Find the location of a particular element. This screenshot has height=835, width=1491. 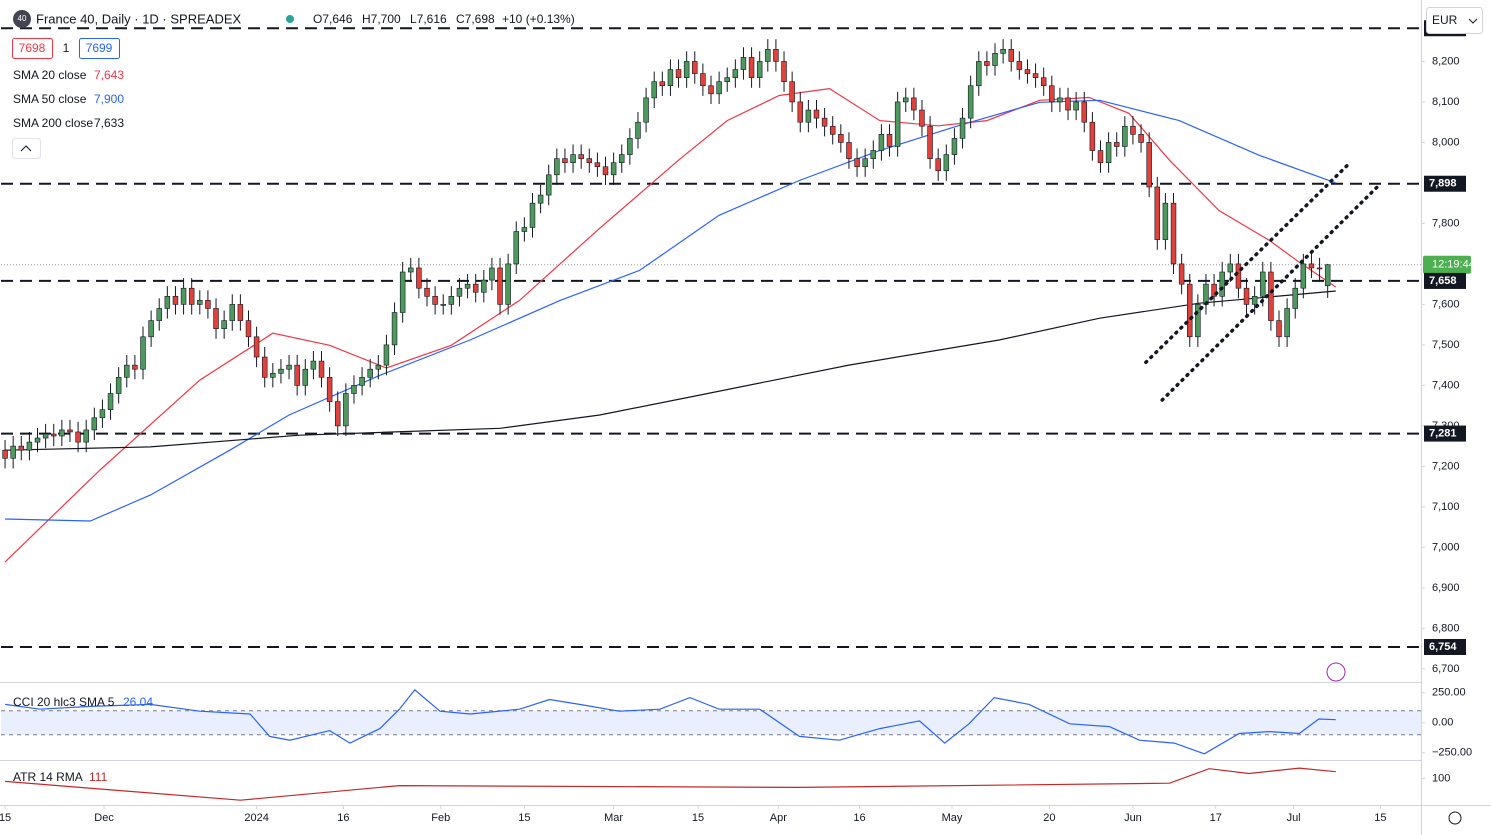

status-dot is located at coordinates (290, 19).